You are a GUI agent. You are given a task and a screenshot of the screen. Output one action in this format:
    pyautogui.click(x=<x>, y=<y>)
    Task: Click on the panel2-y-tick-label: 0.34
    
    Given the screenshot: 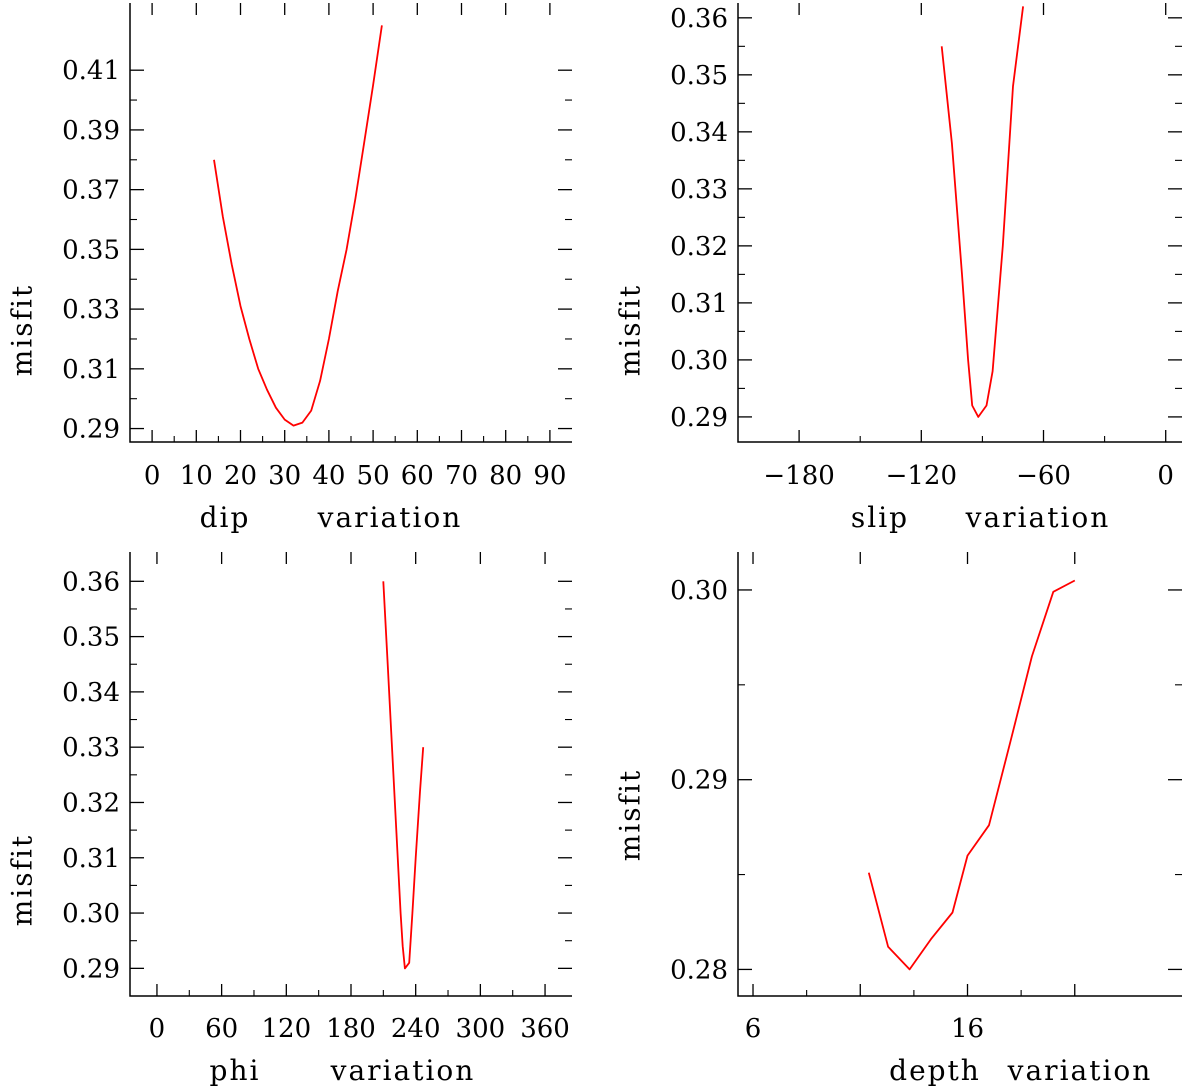 What is the action you would take?
    pyautogui.click(x=699, y=133)
    